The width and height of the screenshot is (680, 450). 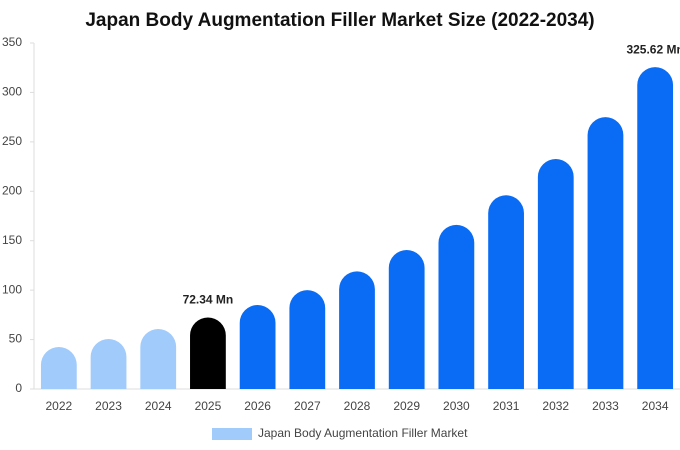 What do you see at coordinates (12, 190) in the screenshot?
I see `y-tick-label: 200` at bounding box center [12, 190].